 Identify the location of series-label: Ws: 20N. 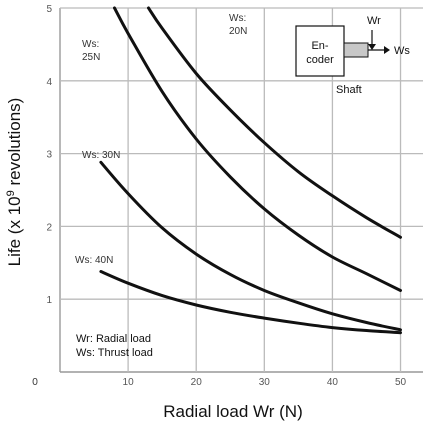
(238, 25).